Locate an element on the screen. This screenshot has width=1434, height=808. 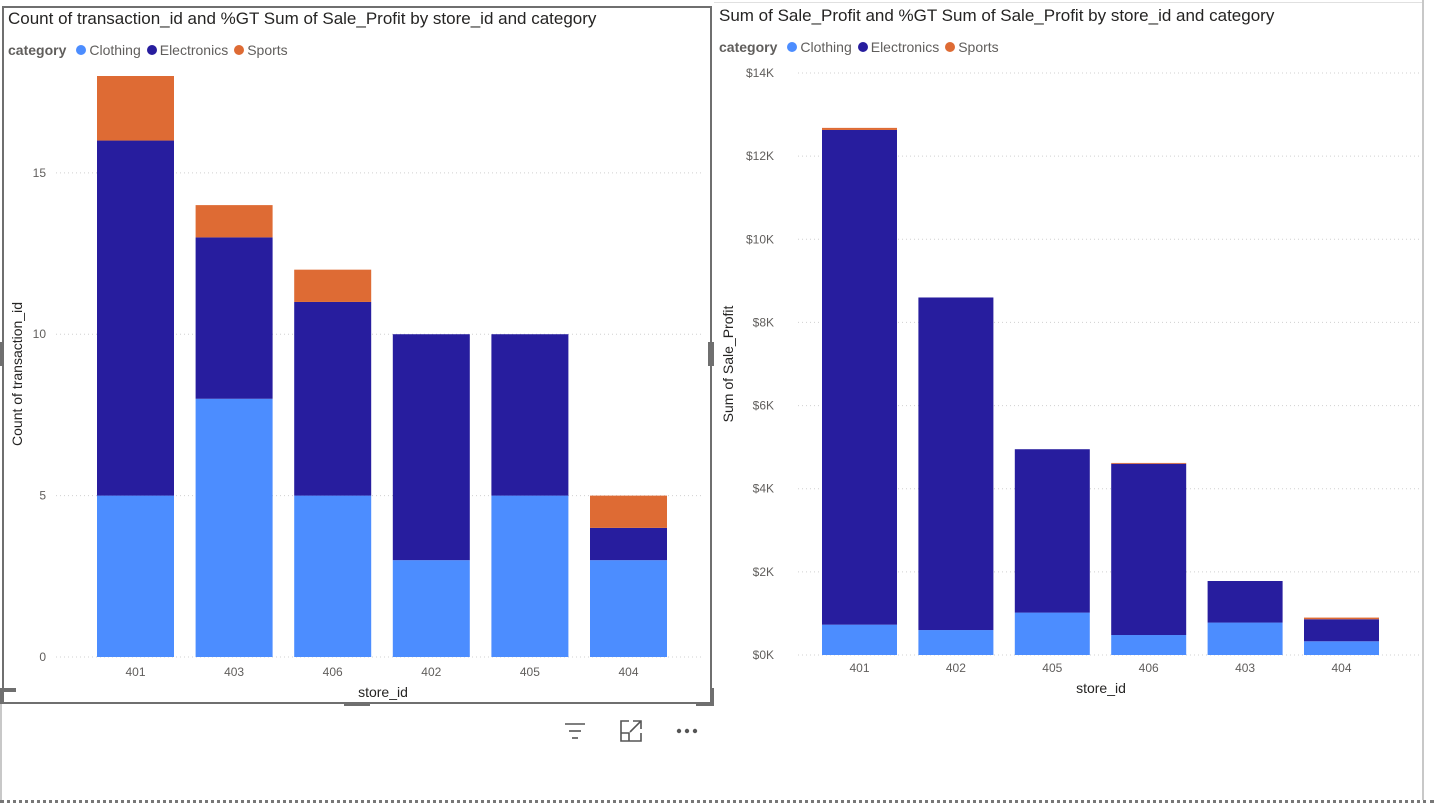
more-options-button is located at coordinates (687, 731).